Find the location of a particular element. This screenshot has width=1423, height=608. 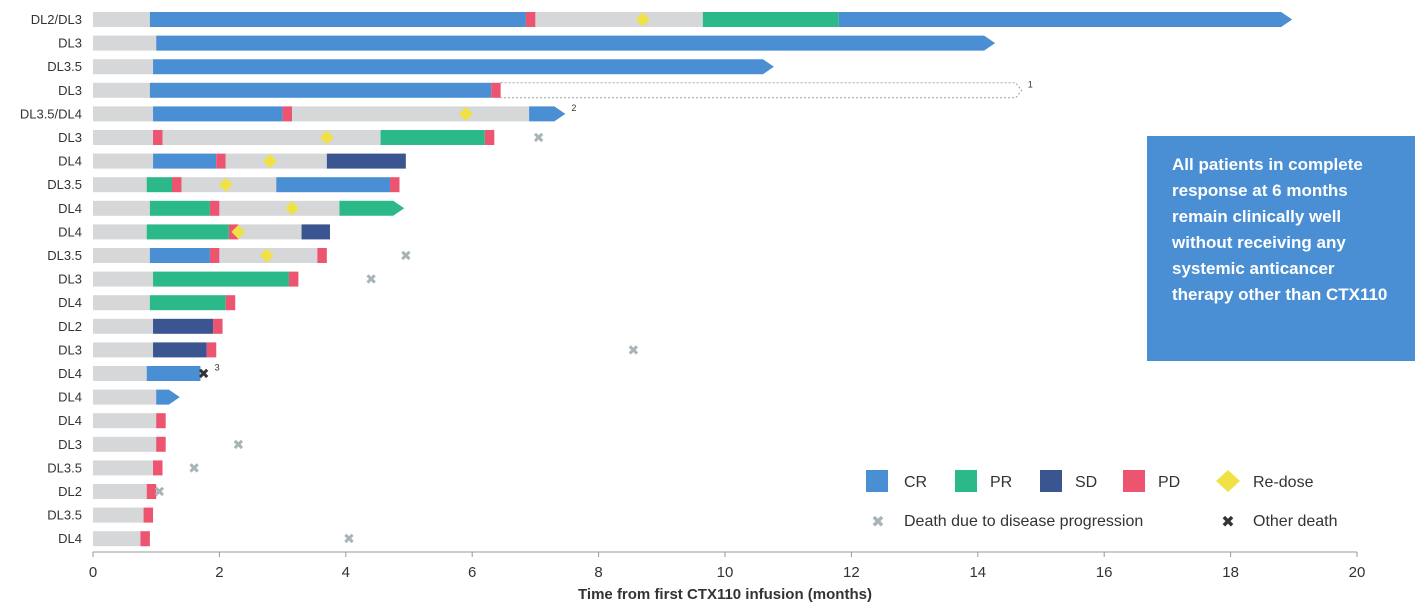

annotation-line: without receiving any is located at coordinates (1258, 242).